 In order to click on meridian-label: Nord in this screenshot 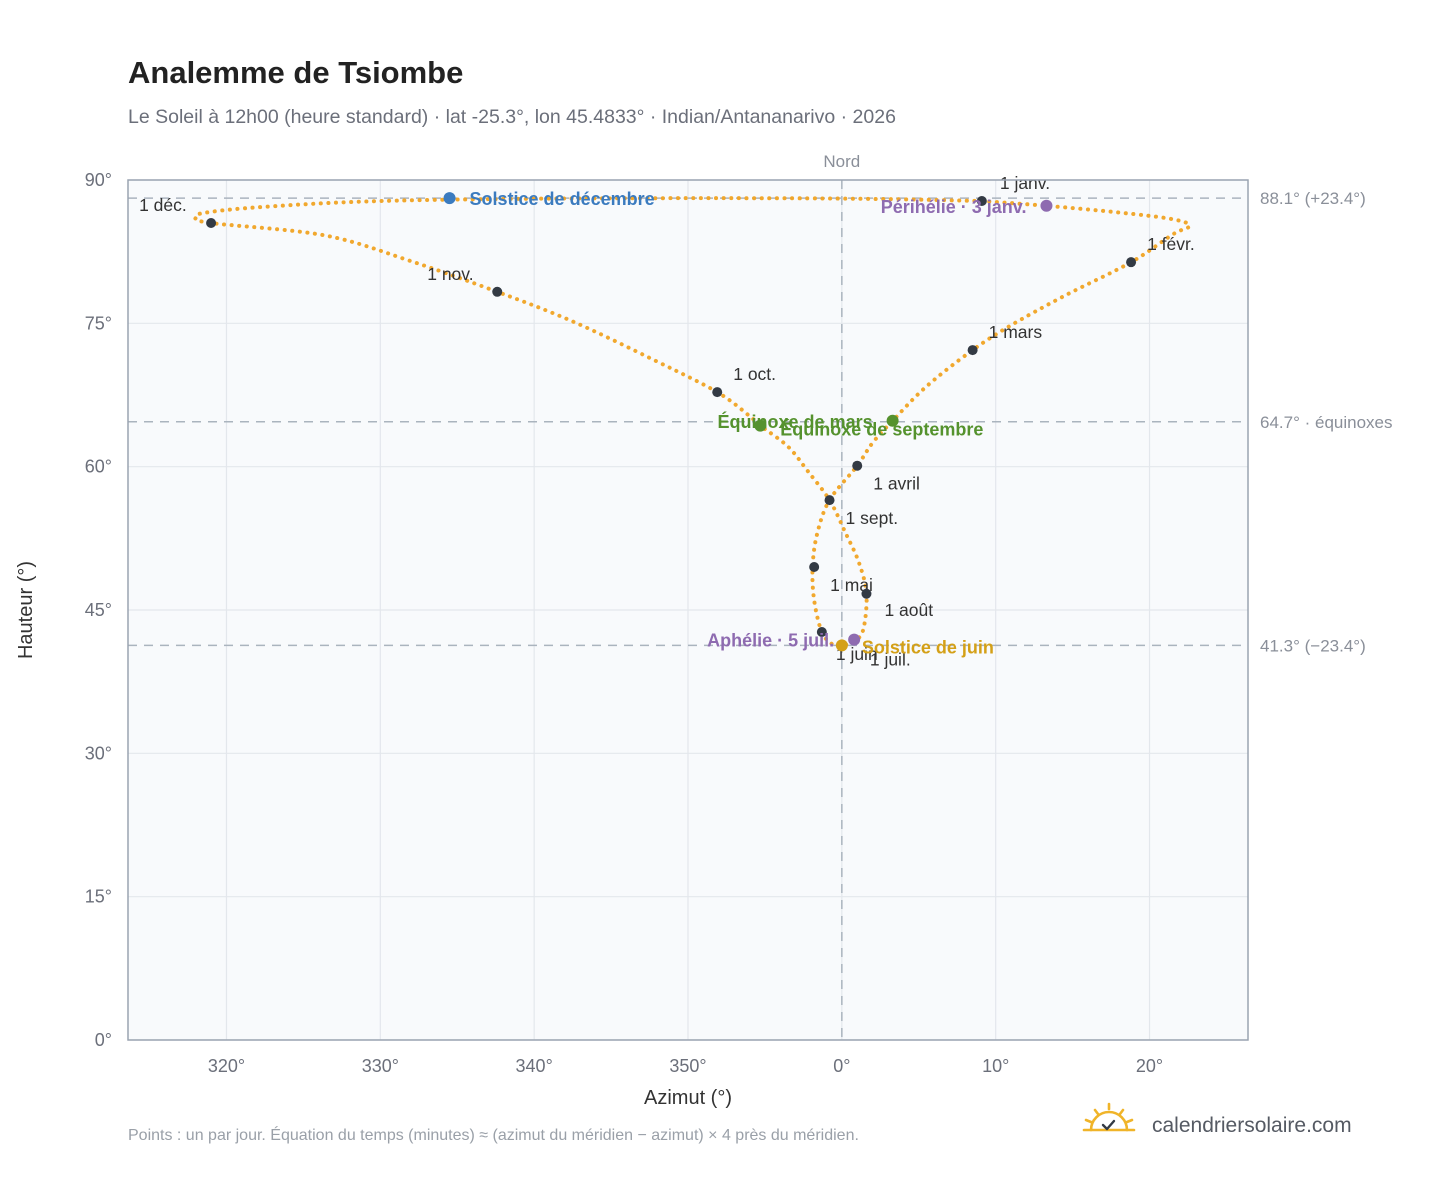, I will do `click(841, 161)`.